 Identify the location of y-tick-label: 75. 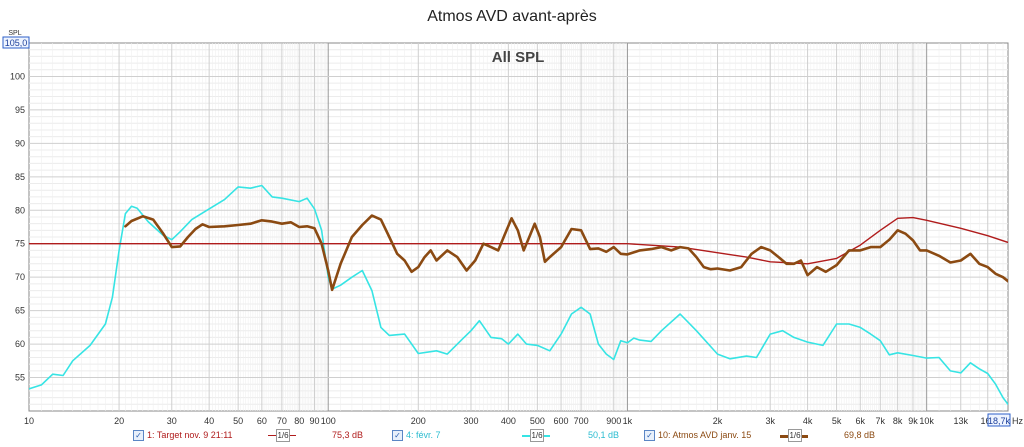
(20, 244).